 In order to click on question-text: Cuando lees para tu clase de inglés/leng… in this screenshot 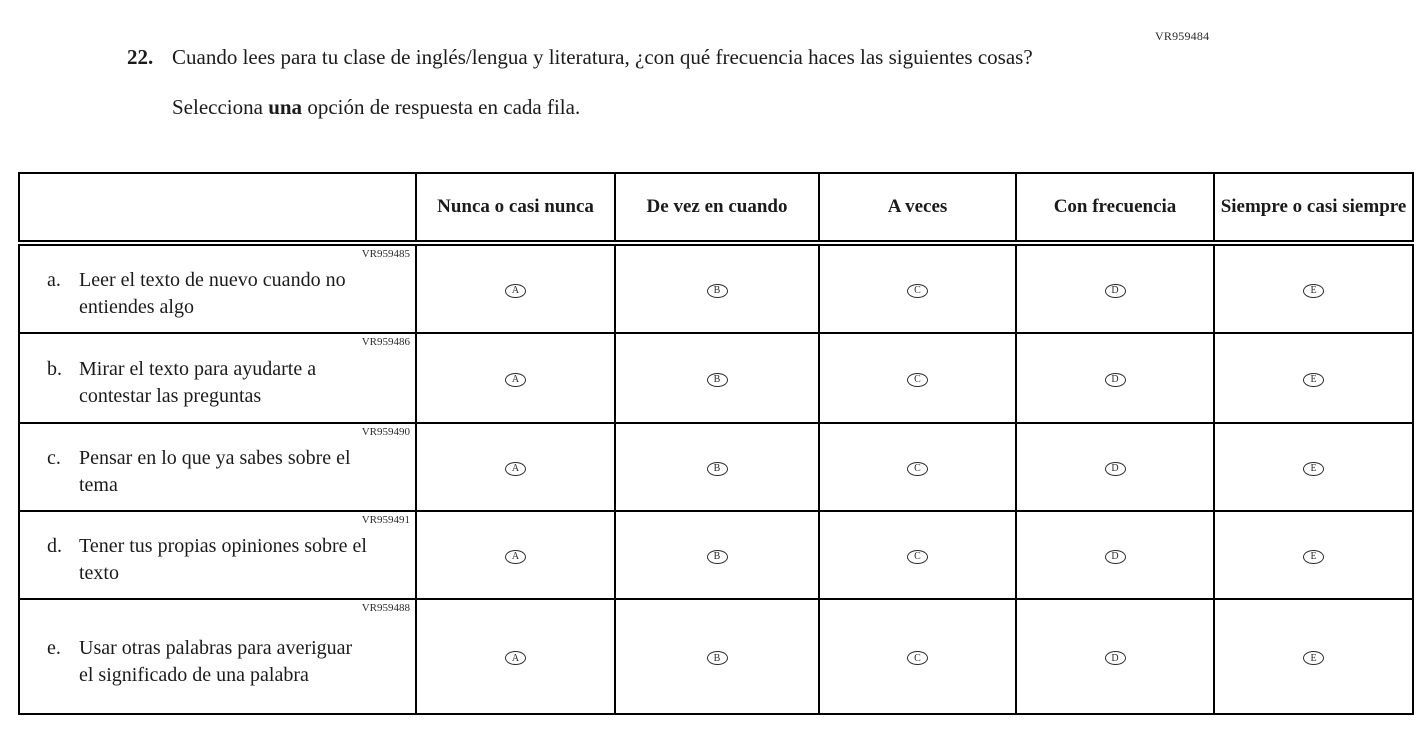, I will do `click(602, 57)`.